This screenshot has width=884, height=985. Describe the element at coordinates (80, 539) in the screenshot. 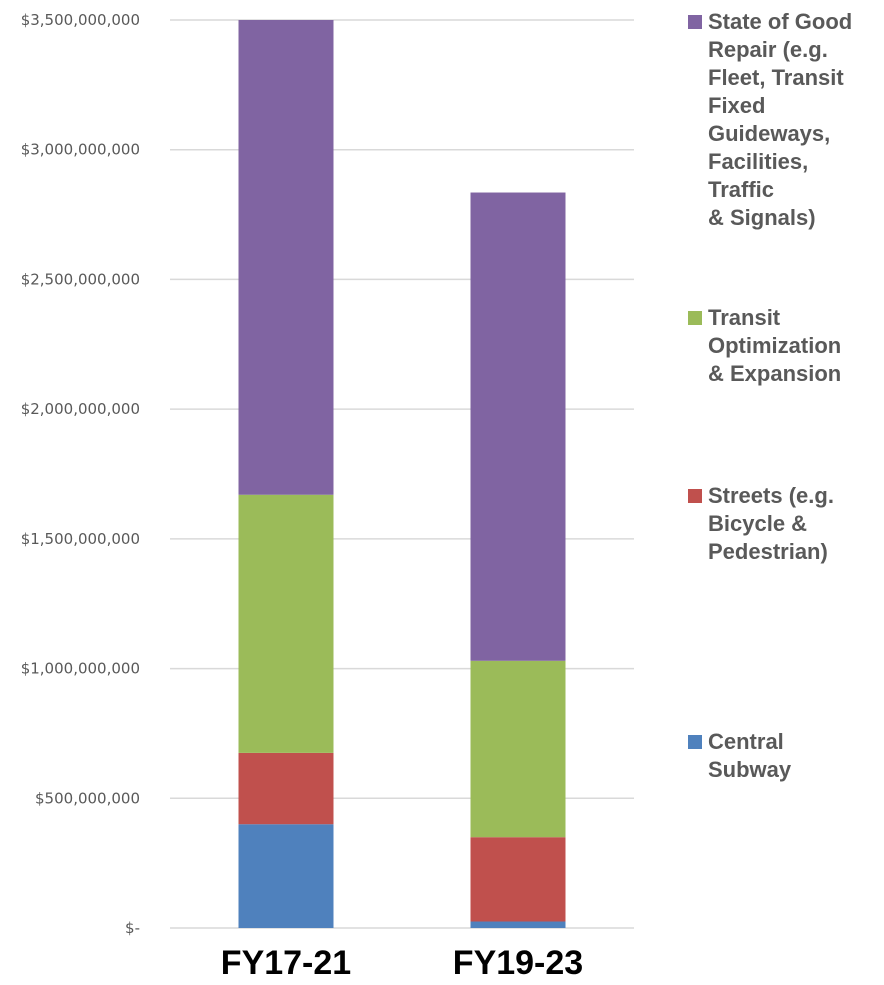

I see `y-tick-label: $1,500,000,000` at that location.